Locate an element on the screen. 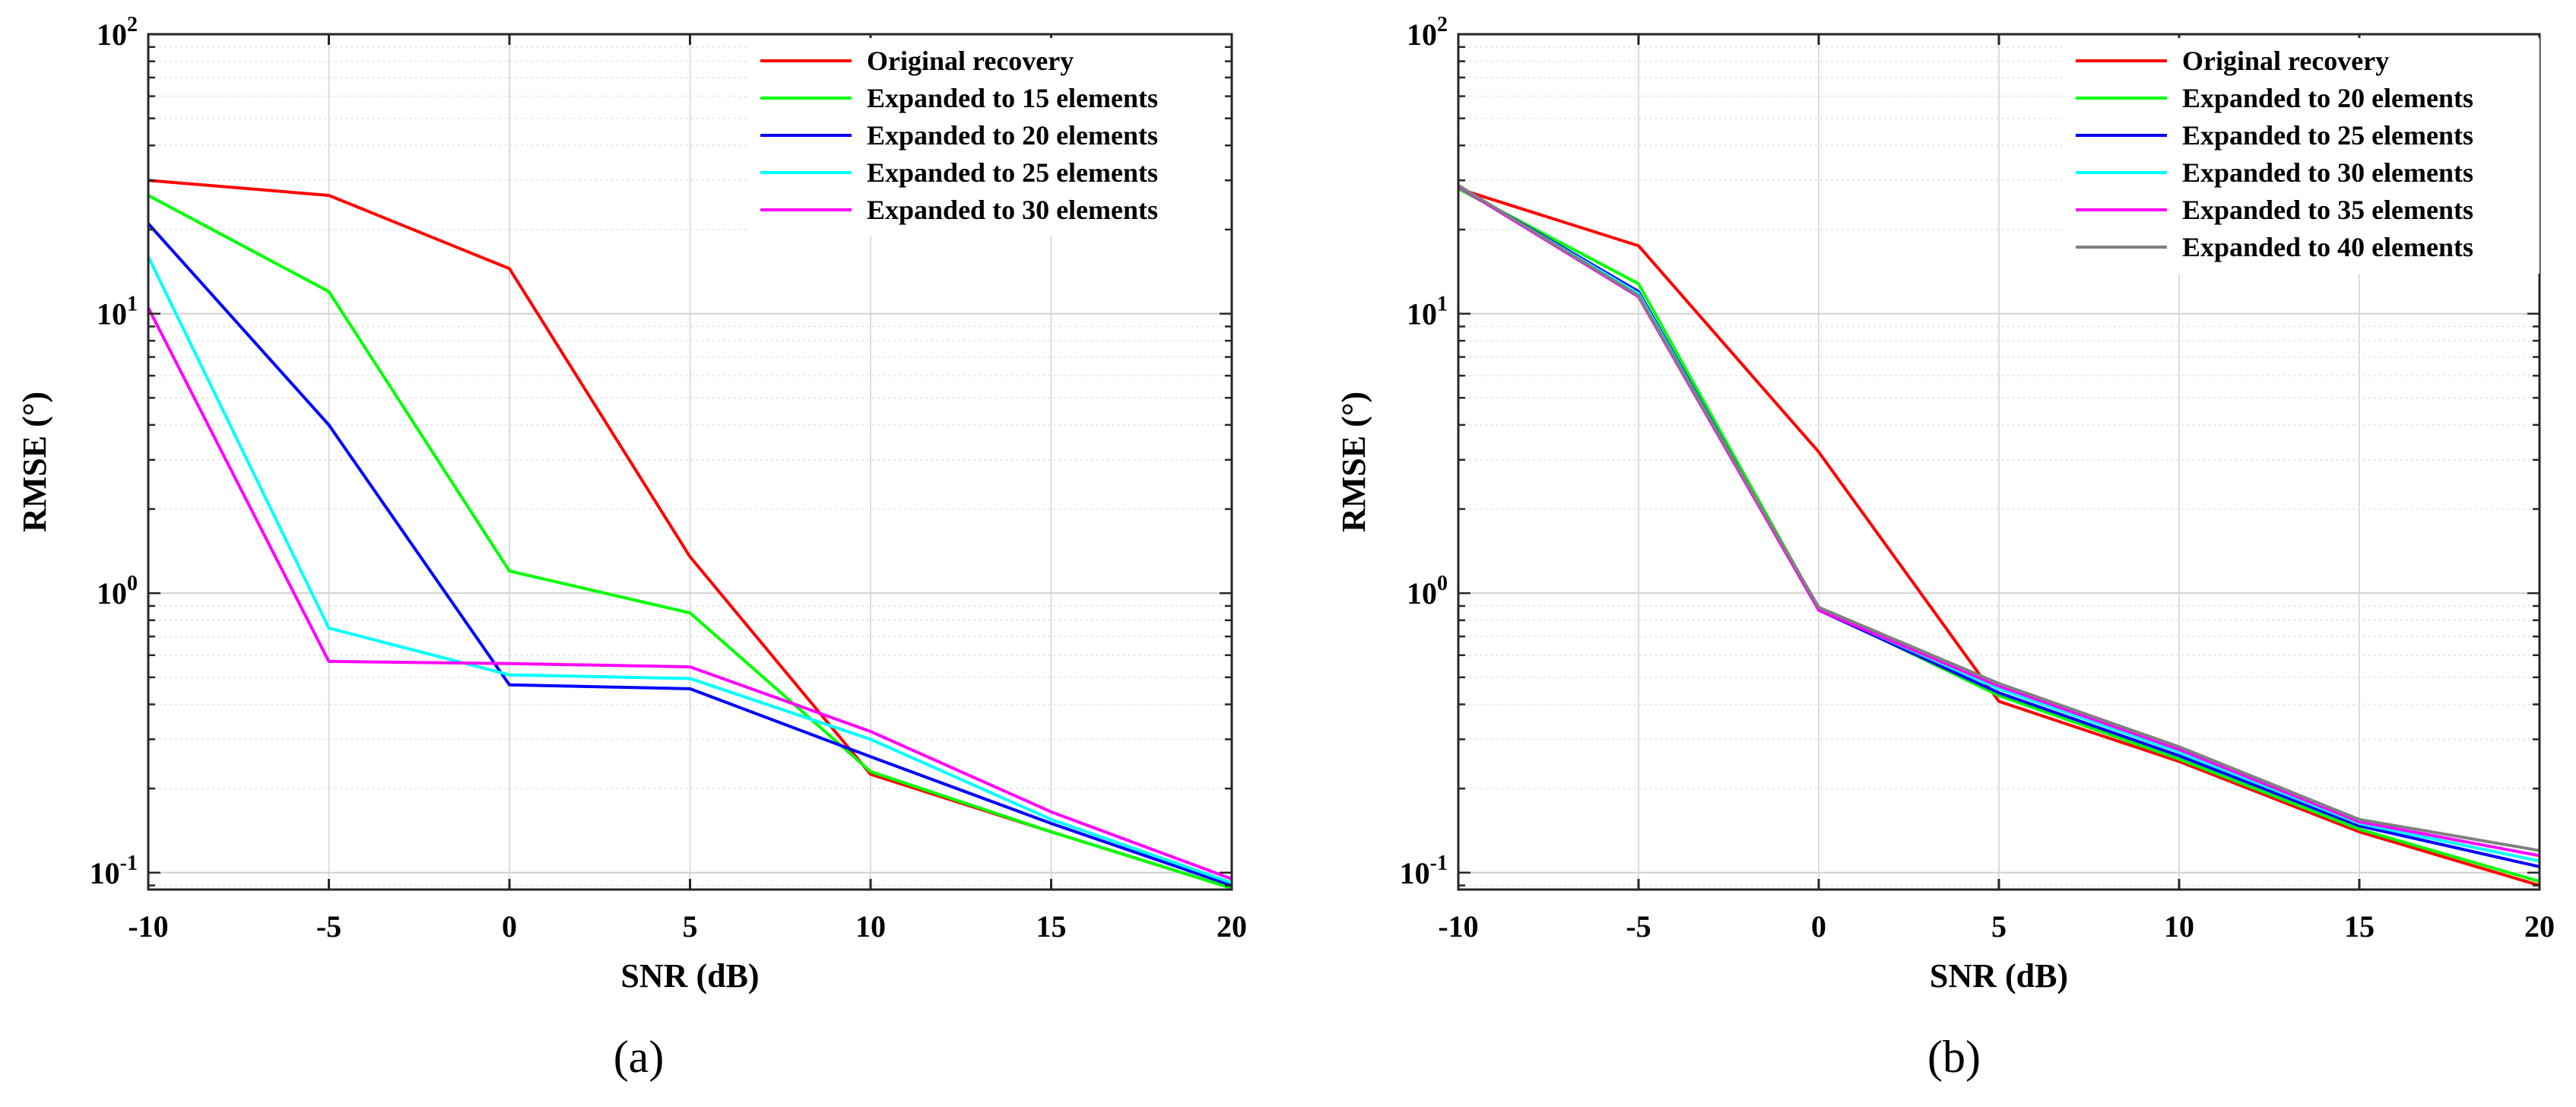  panel-label: (b) is located at coordinates (1954, 1057).